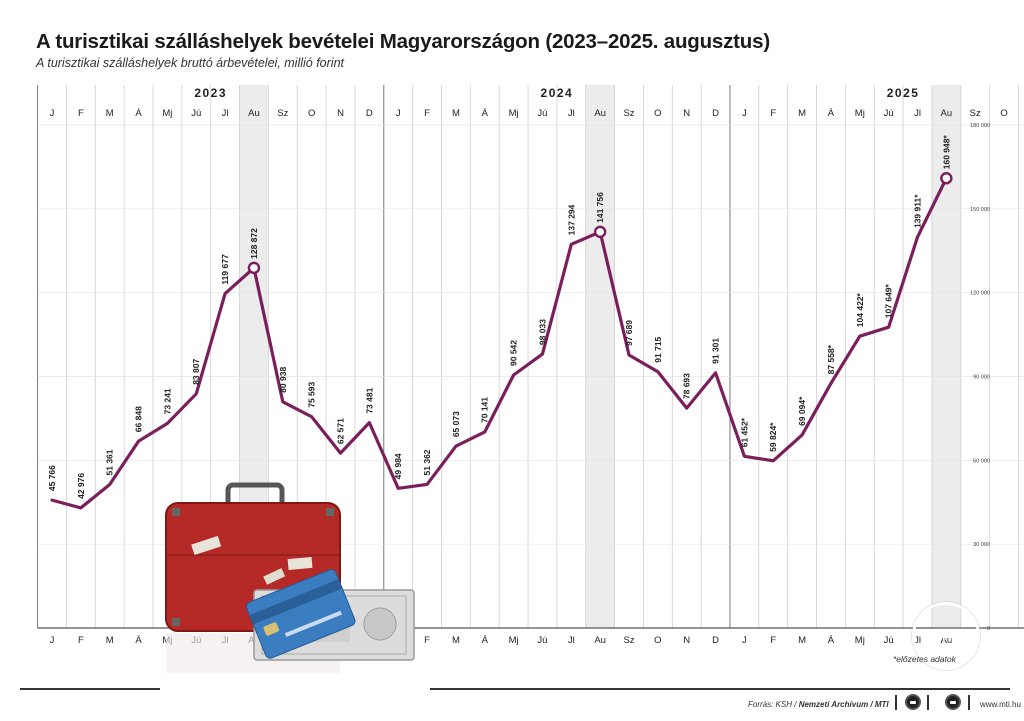  I want to click on data-label: 45 766, so click(52, 478).